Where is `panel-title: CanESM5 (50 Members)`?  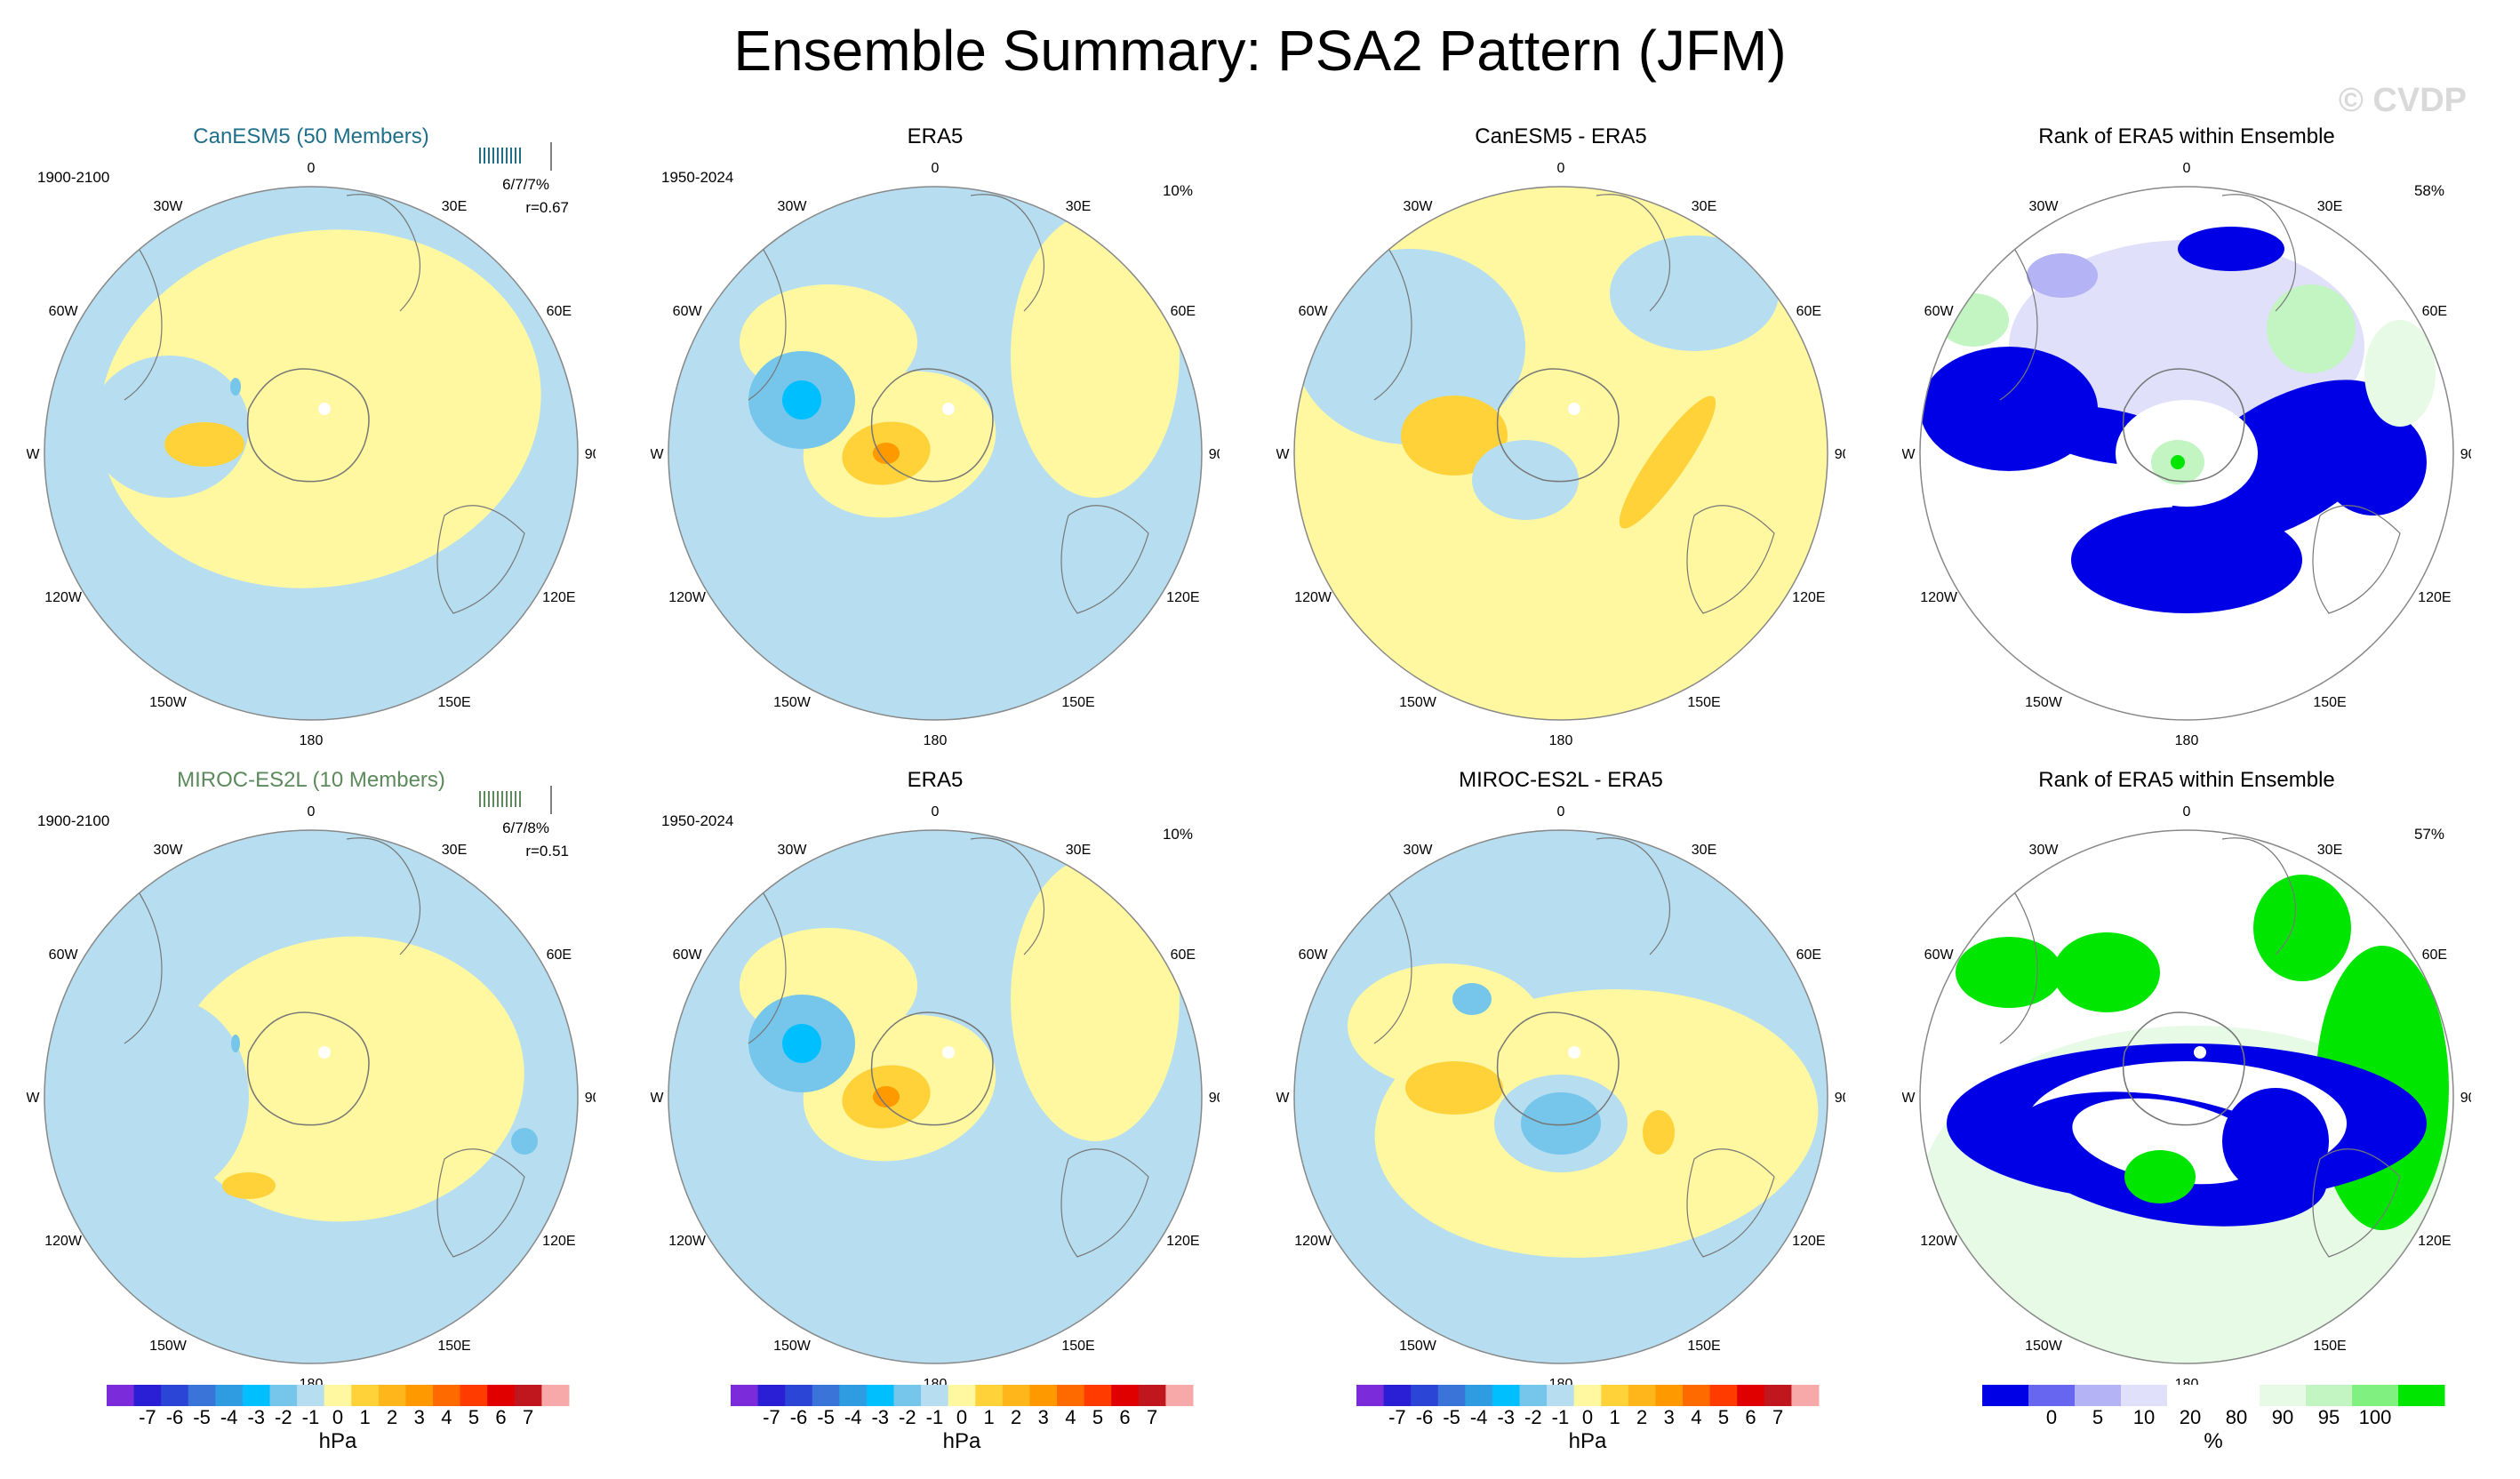 panel-title: CanESM5 (50 Members) is located at coordinates (311, 136).